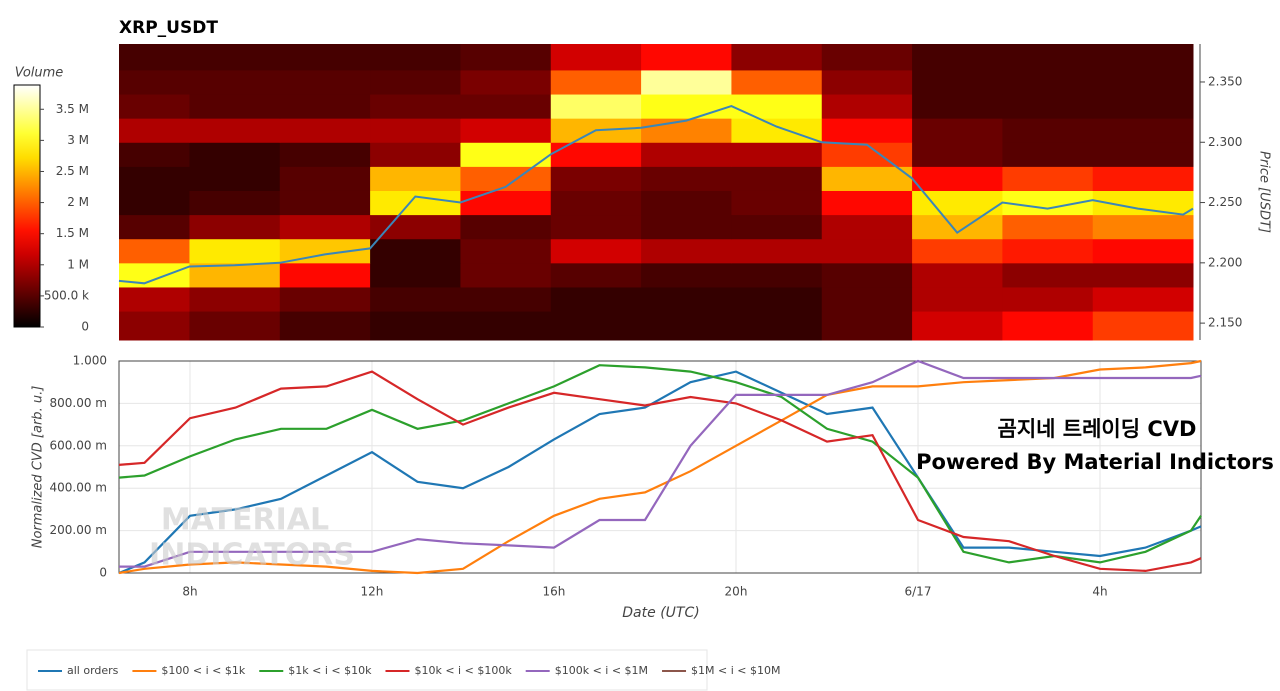 This screenshot has width=1280, height=691. What do you see at coordinates (39, 73) in the screenshot?
I see `colorbar-title: Volume` at bounding box center [39, 73].